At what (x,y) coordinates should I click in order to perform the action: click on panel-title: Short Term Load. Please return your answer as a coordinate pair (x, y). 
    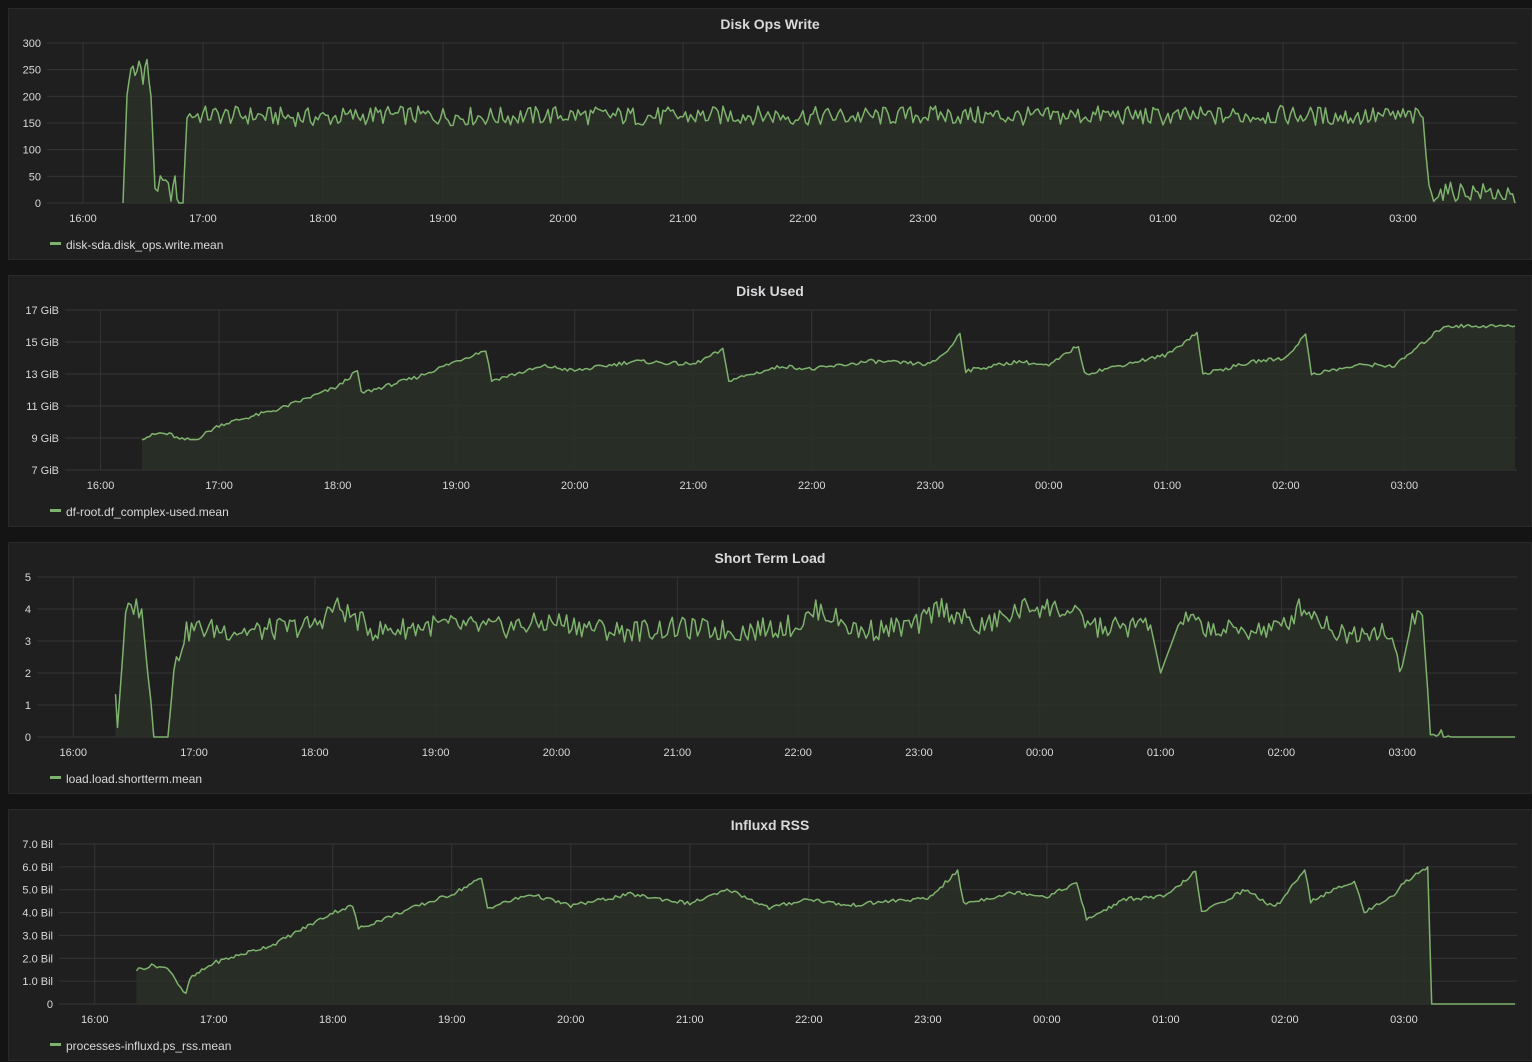
    Looking at the image, I should click on (770, 558).